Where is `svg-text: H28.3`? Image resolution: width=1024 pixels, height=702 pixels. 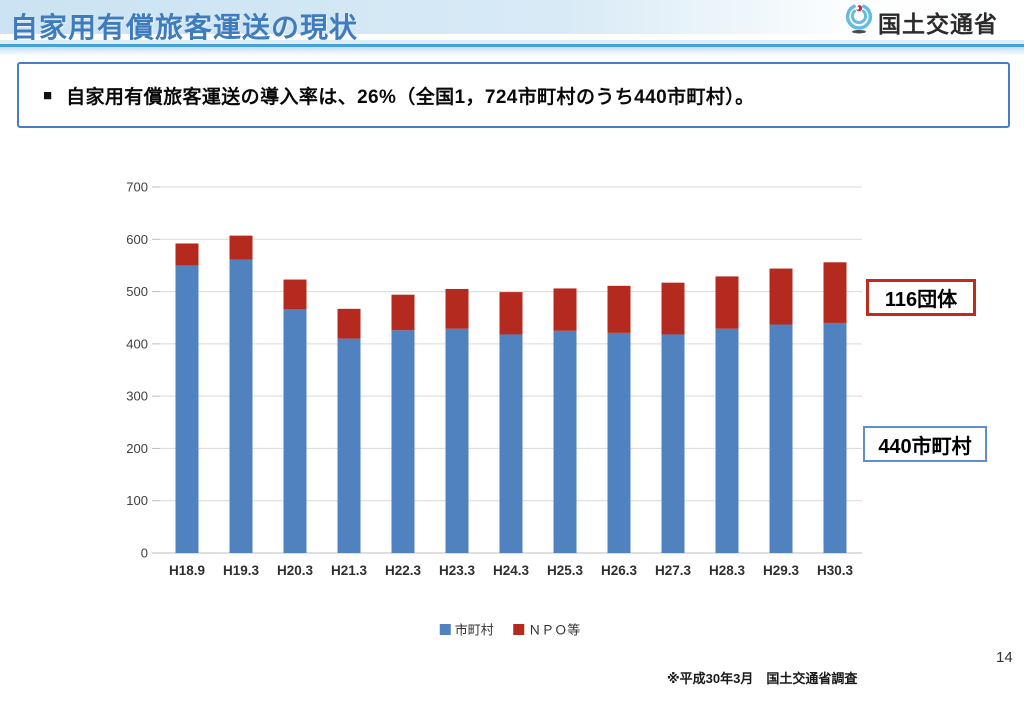 svg-text: H28.3 is located at coordinates (727, 570).